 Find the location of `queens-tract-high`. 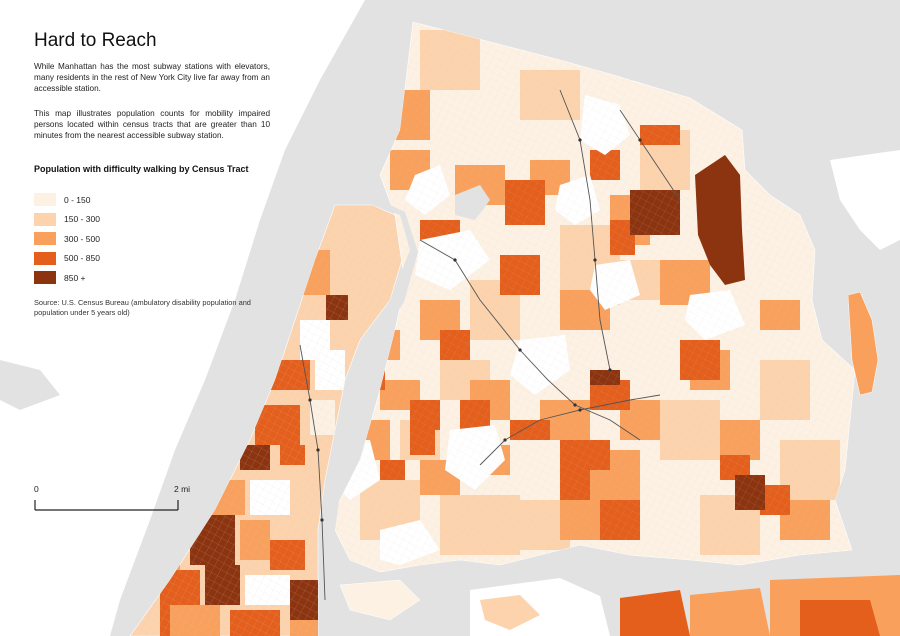

queens-tract-high is located at coordinates (655, 613).